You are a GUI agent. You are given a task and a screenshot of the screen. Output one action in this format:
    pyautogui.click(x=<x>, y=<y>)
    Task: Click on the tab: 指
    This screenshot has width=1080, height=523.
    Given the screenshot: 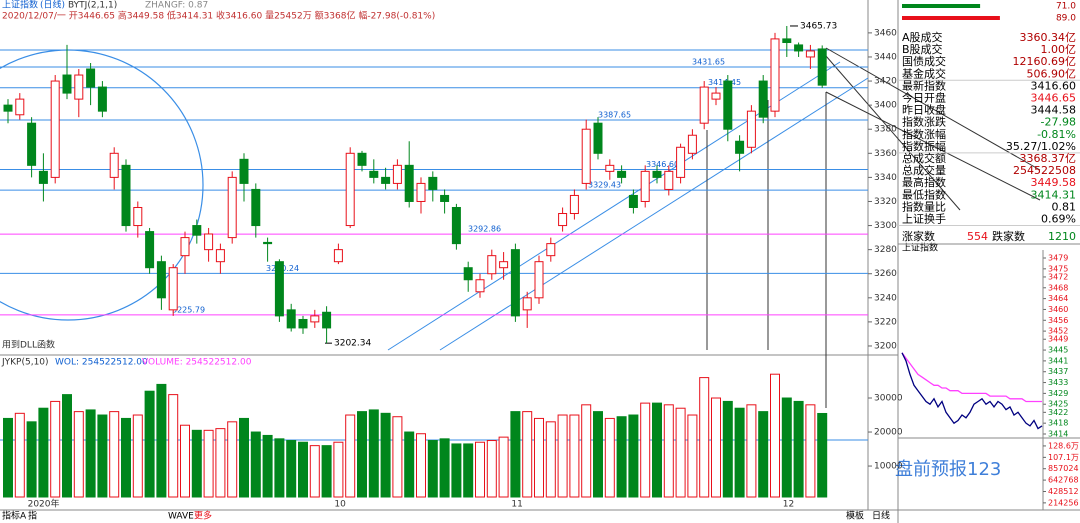 What is the action you would take?
    pyautogui.click(x=32, y=516)
    